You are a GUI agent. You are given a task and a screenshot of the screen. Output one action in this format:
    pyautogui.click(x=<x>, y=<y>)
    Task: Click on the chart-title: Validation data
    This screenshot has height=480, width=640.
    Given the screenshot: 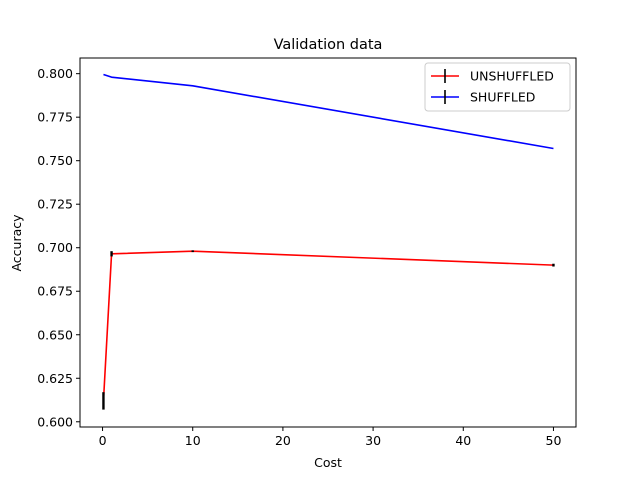 What is the action you would take?
    pyautogui.click(x=328, y=45)
    